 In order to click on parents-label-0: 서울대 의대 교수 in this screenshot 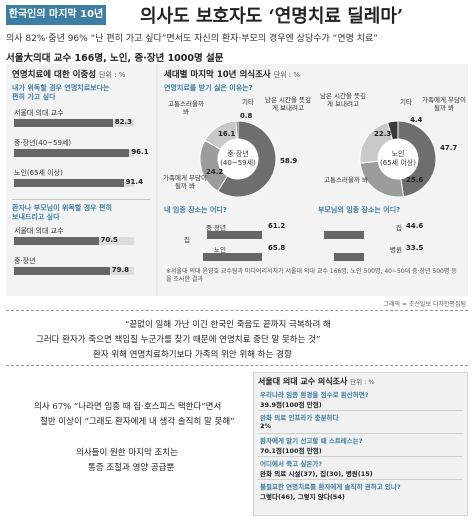, I will do `click(39, 231)`.